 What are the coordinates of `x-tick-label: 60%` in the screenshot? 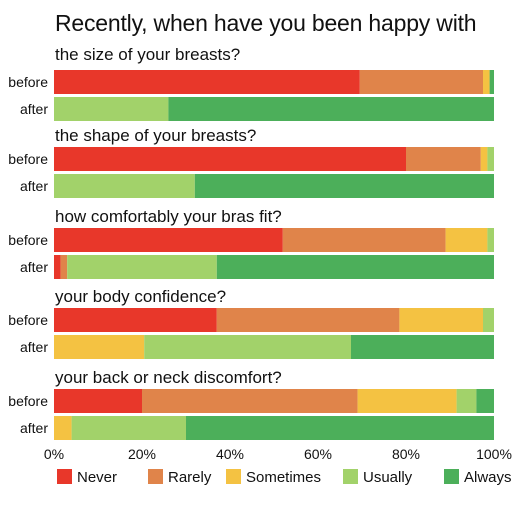 It's located at (318, 454).